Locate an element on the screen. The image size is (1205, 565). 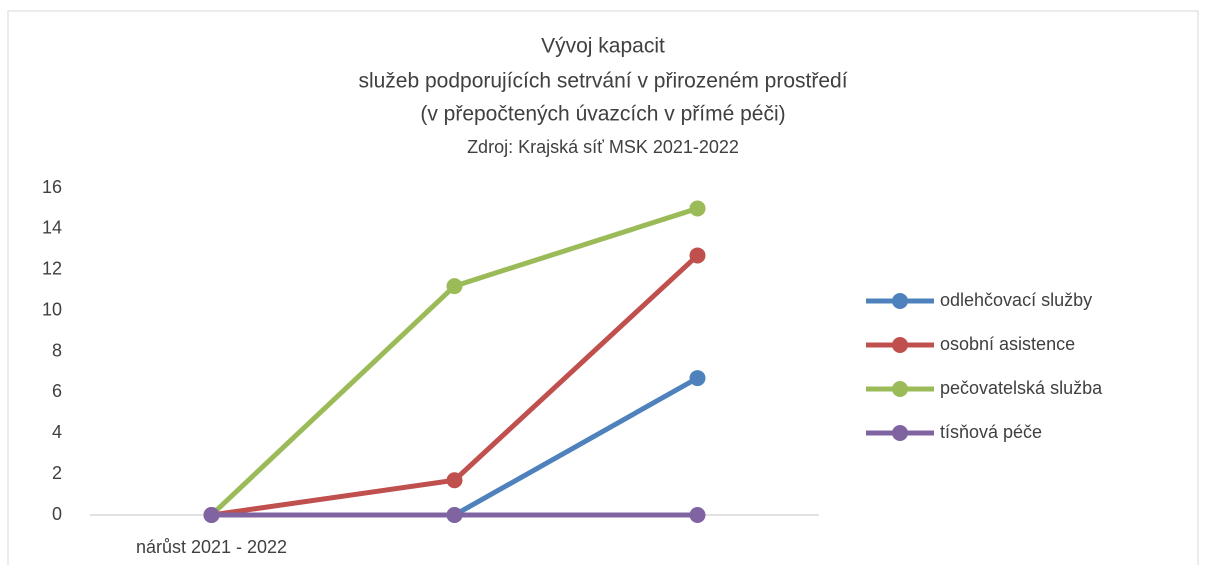
chart-subtitle: (v přepočtených úvazcích v přímé péči) is located at coordinates (602, 114).